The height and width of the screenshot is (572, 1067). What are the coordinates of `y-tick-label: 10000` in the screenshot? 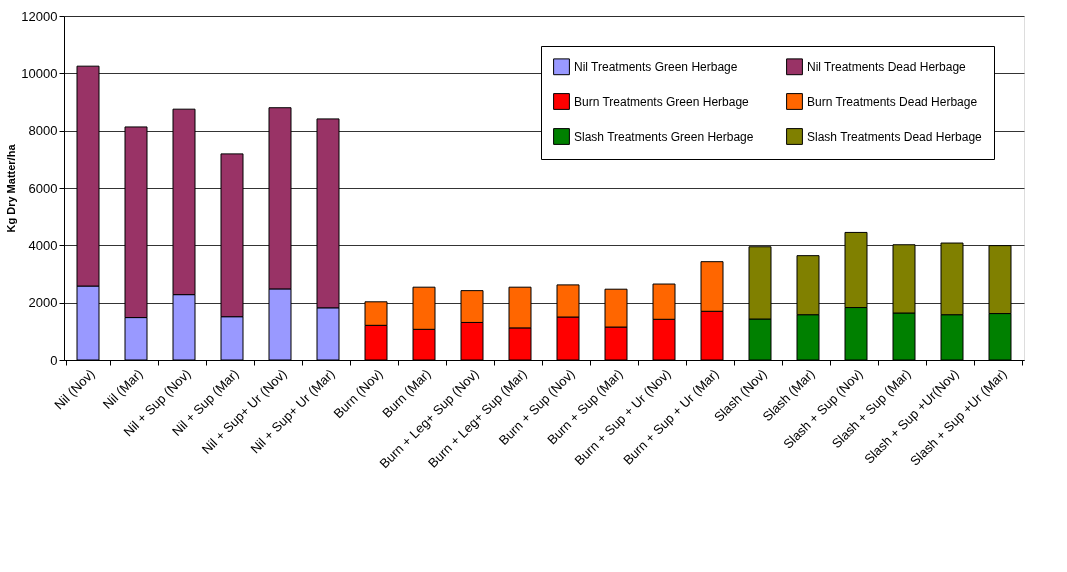 It's located at (39, 73).